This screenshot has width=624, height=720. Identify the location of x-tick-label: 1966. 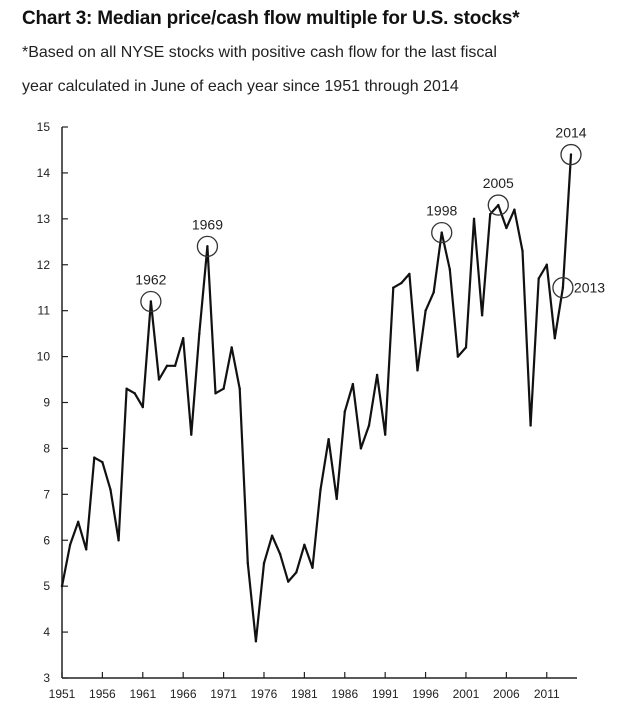
(183, 694).